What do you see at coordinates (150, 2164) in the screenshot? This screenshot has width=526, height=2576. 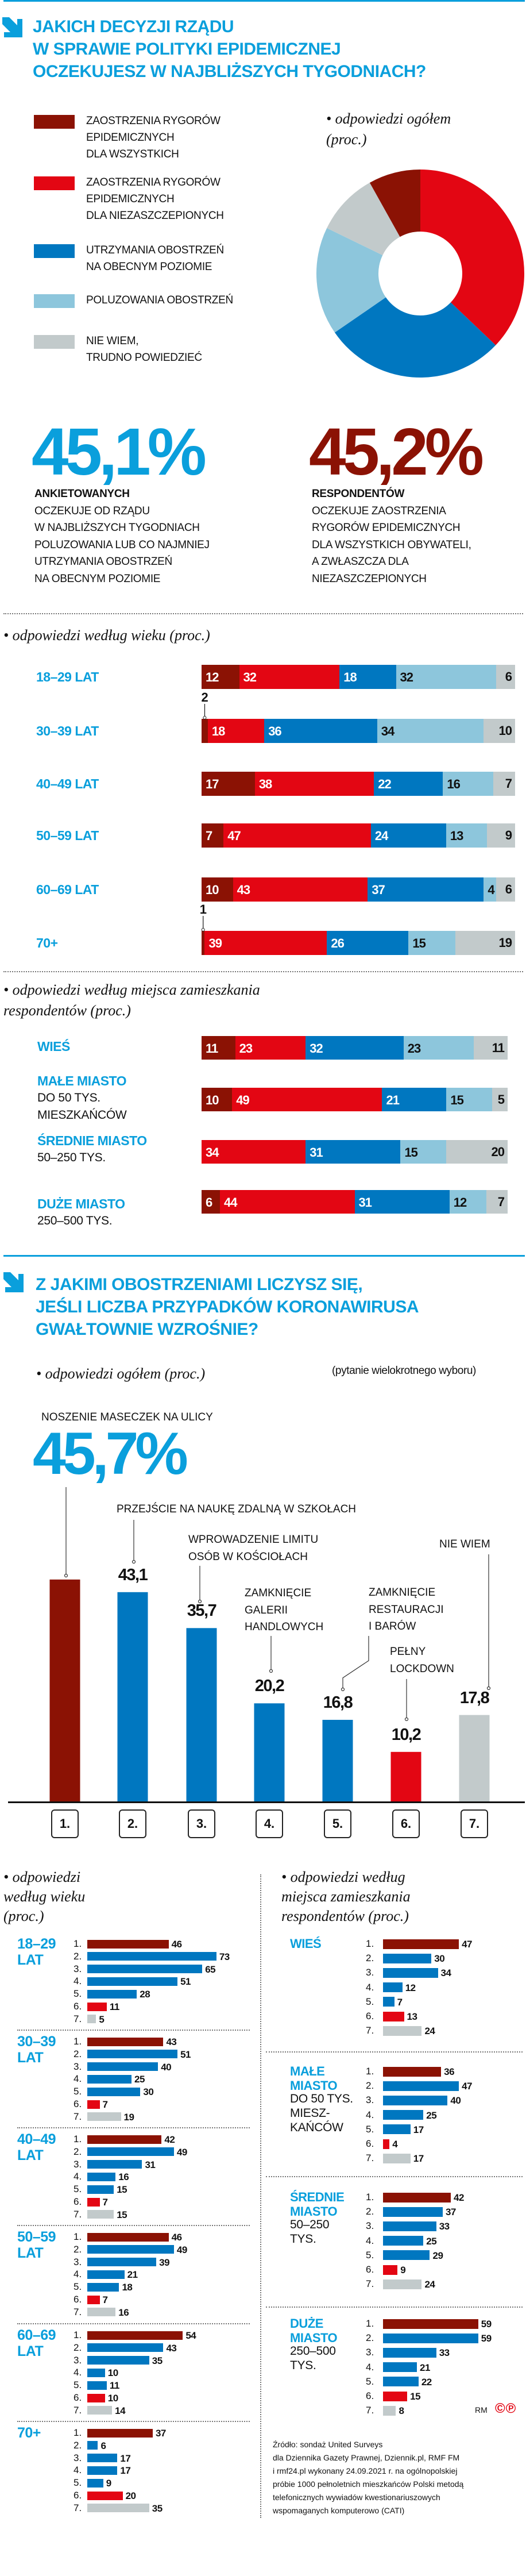 I see `small-bar-value: 31` at bounding box center [150, 2164].